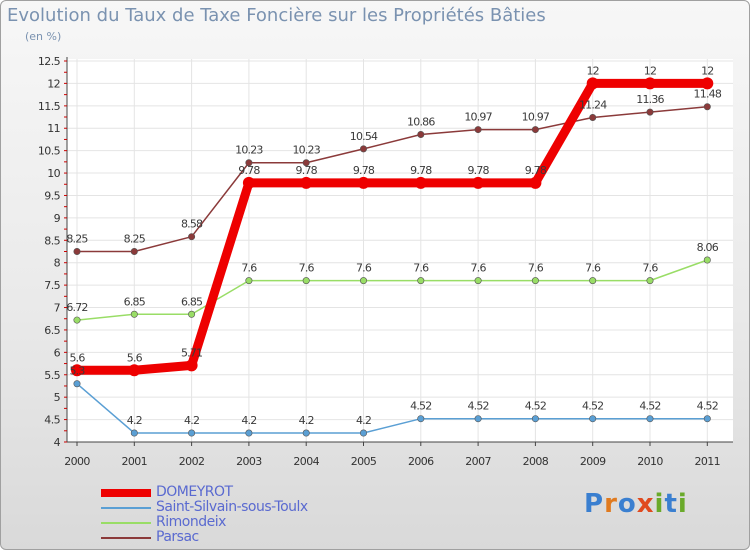  What do you see at coordinates (191, 352) in the screenshot?
I see `data-label: 5.71` at bounding box center [191, 352].